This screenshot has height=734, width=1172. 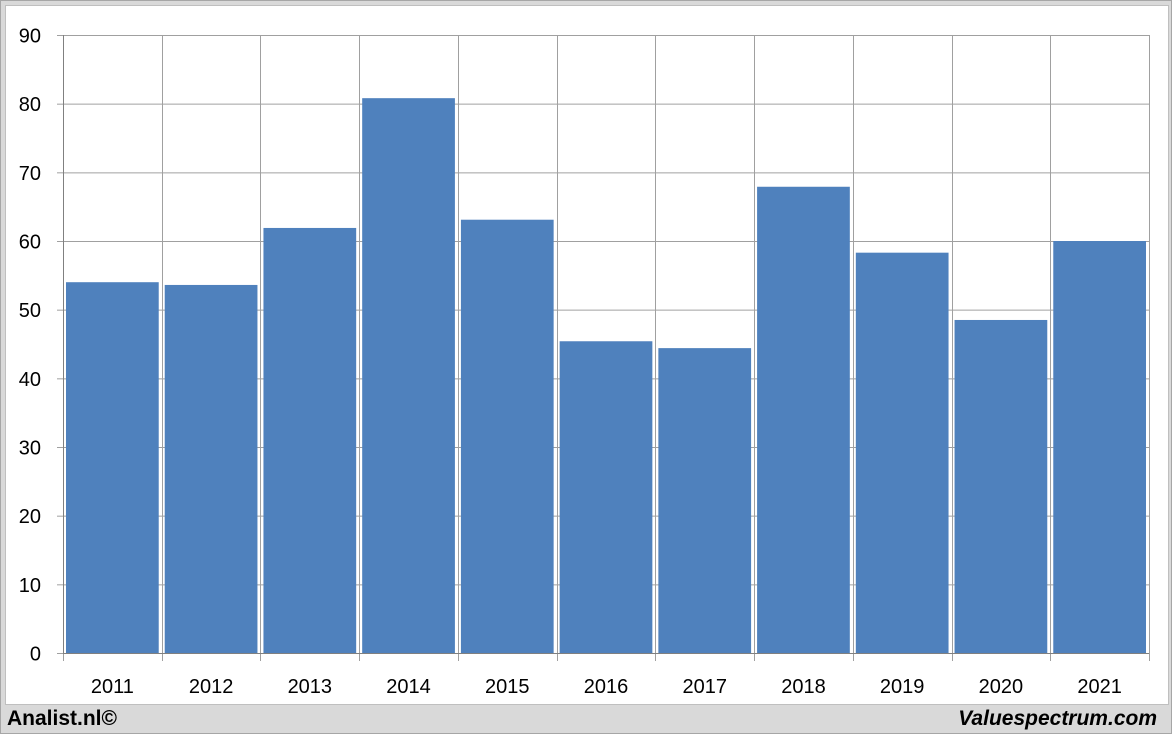 I want to click on y-tick-label: 90, so click(x=30, y=37).